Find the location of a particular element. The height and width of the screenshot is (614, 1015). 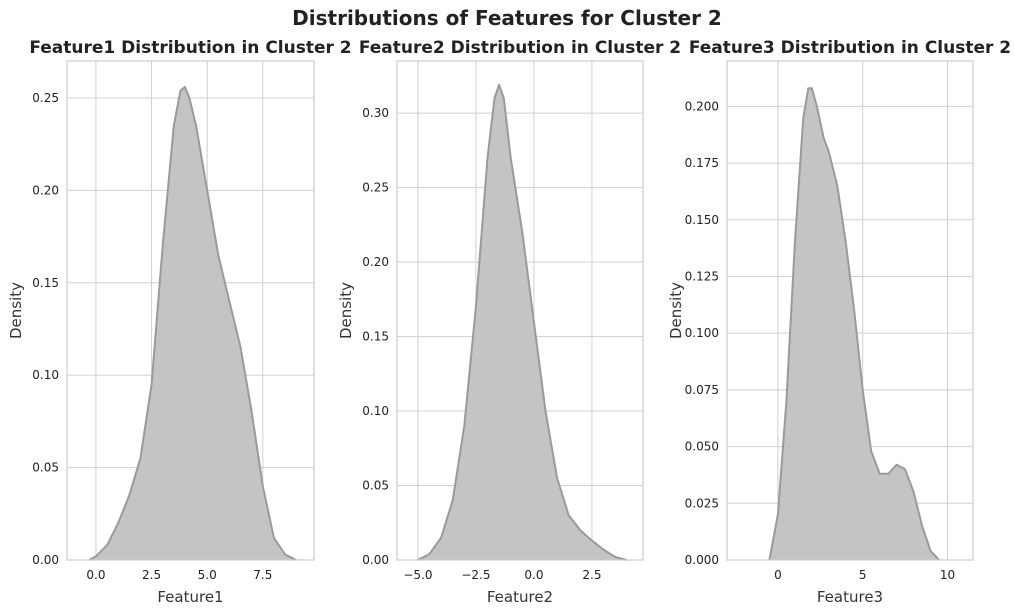

y-tick-label: 0.100 is located at coordinates (702, 333).